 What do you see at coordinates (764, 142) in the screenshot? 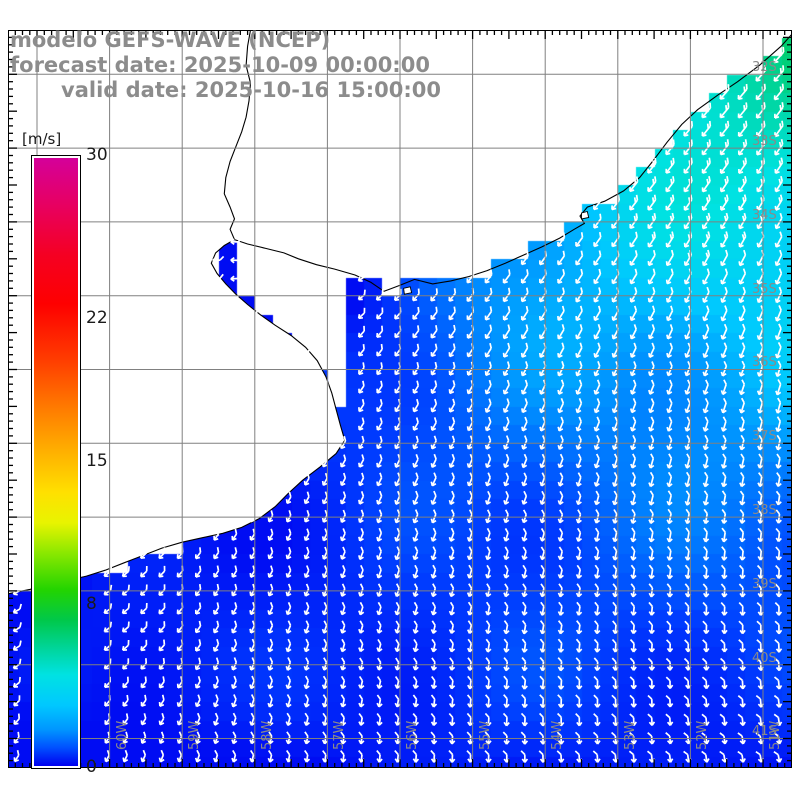
I see `latitude-label: 33S` at bounding box center [764, 142].